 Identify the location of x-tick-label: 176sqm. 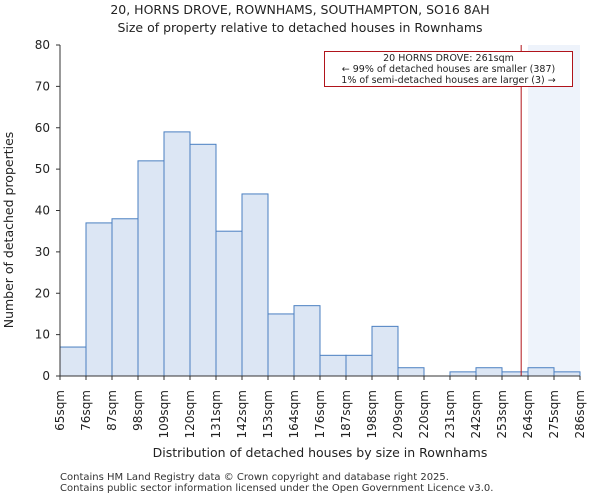
(320, 414).